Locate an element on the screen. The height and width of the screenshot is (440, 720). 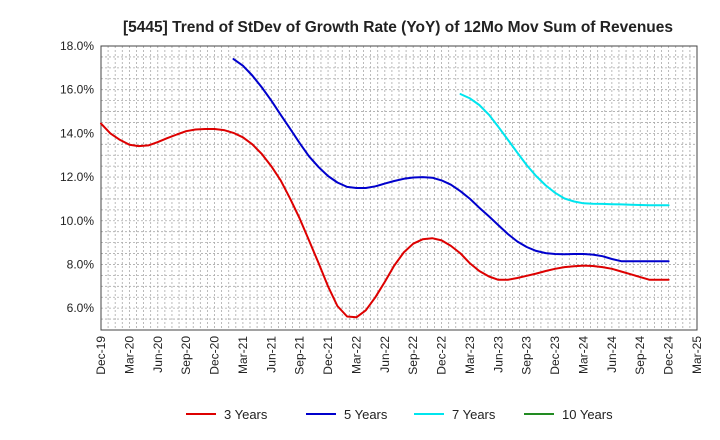
x-tick-label: Sep-21 is located at coordinates (300, 355).